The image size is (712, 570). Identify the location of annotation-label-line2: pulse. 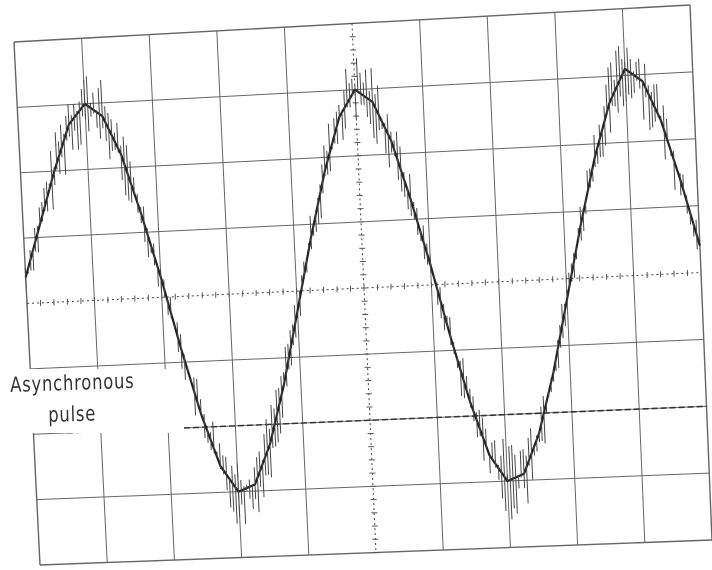
(72, 414).